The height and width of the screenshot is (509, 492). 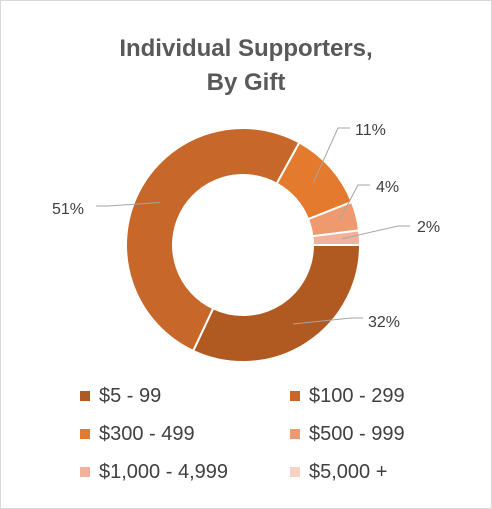 I want to click on legend-item-3: $500 - 999, so click(x=347, y=434).